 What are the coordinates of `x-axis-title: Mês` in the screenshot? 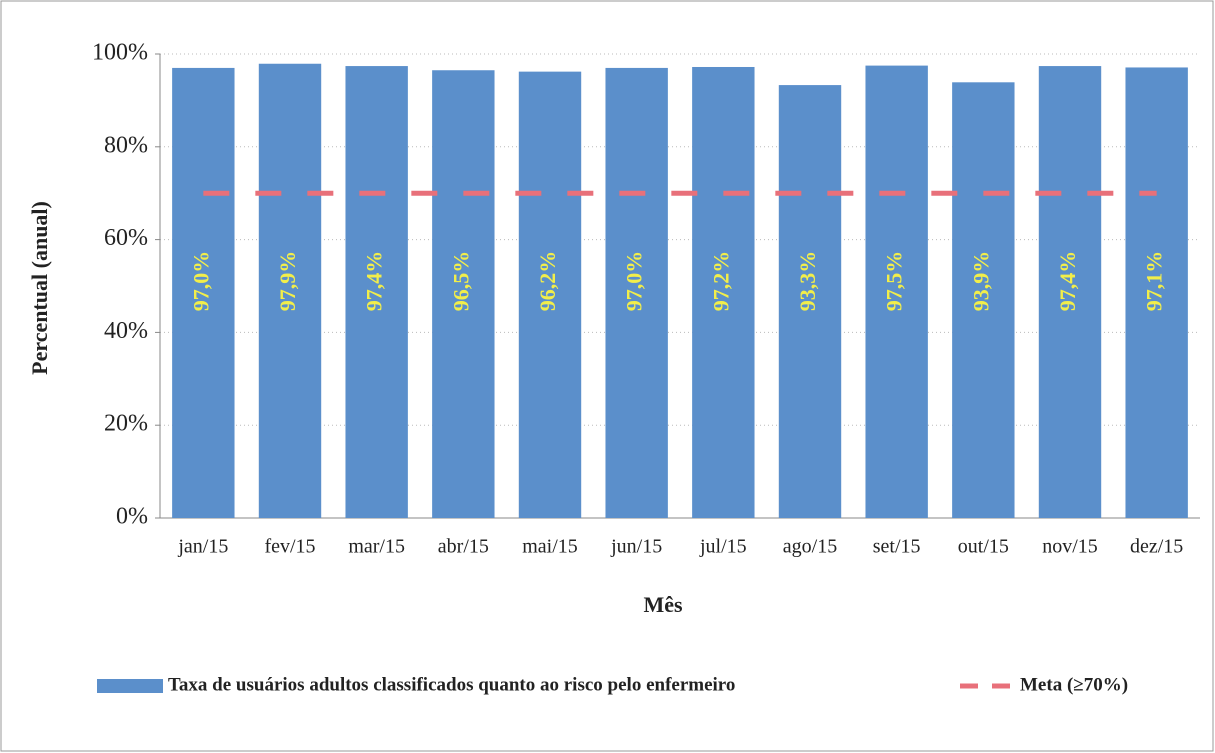 It's located at (663, 604).